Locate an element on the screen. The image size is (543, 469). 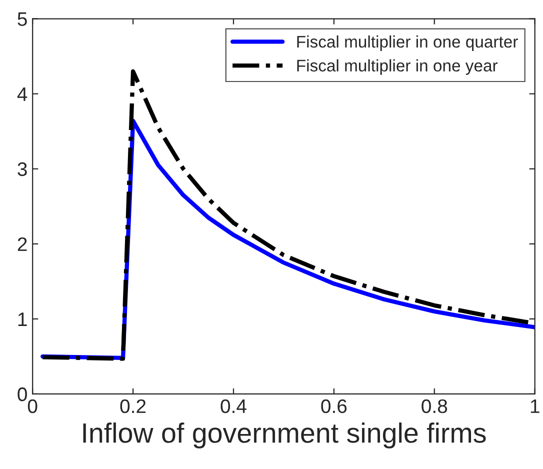
x-tick-label: 0.6 is located at coordinates (334, 406).